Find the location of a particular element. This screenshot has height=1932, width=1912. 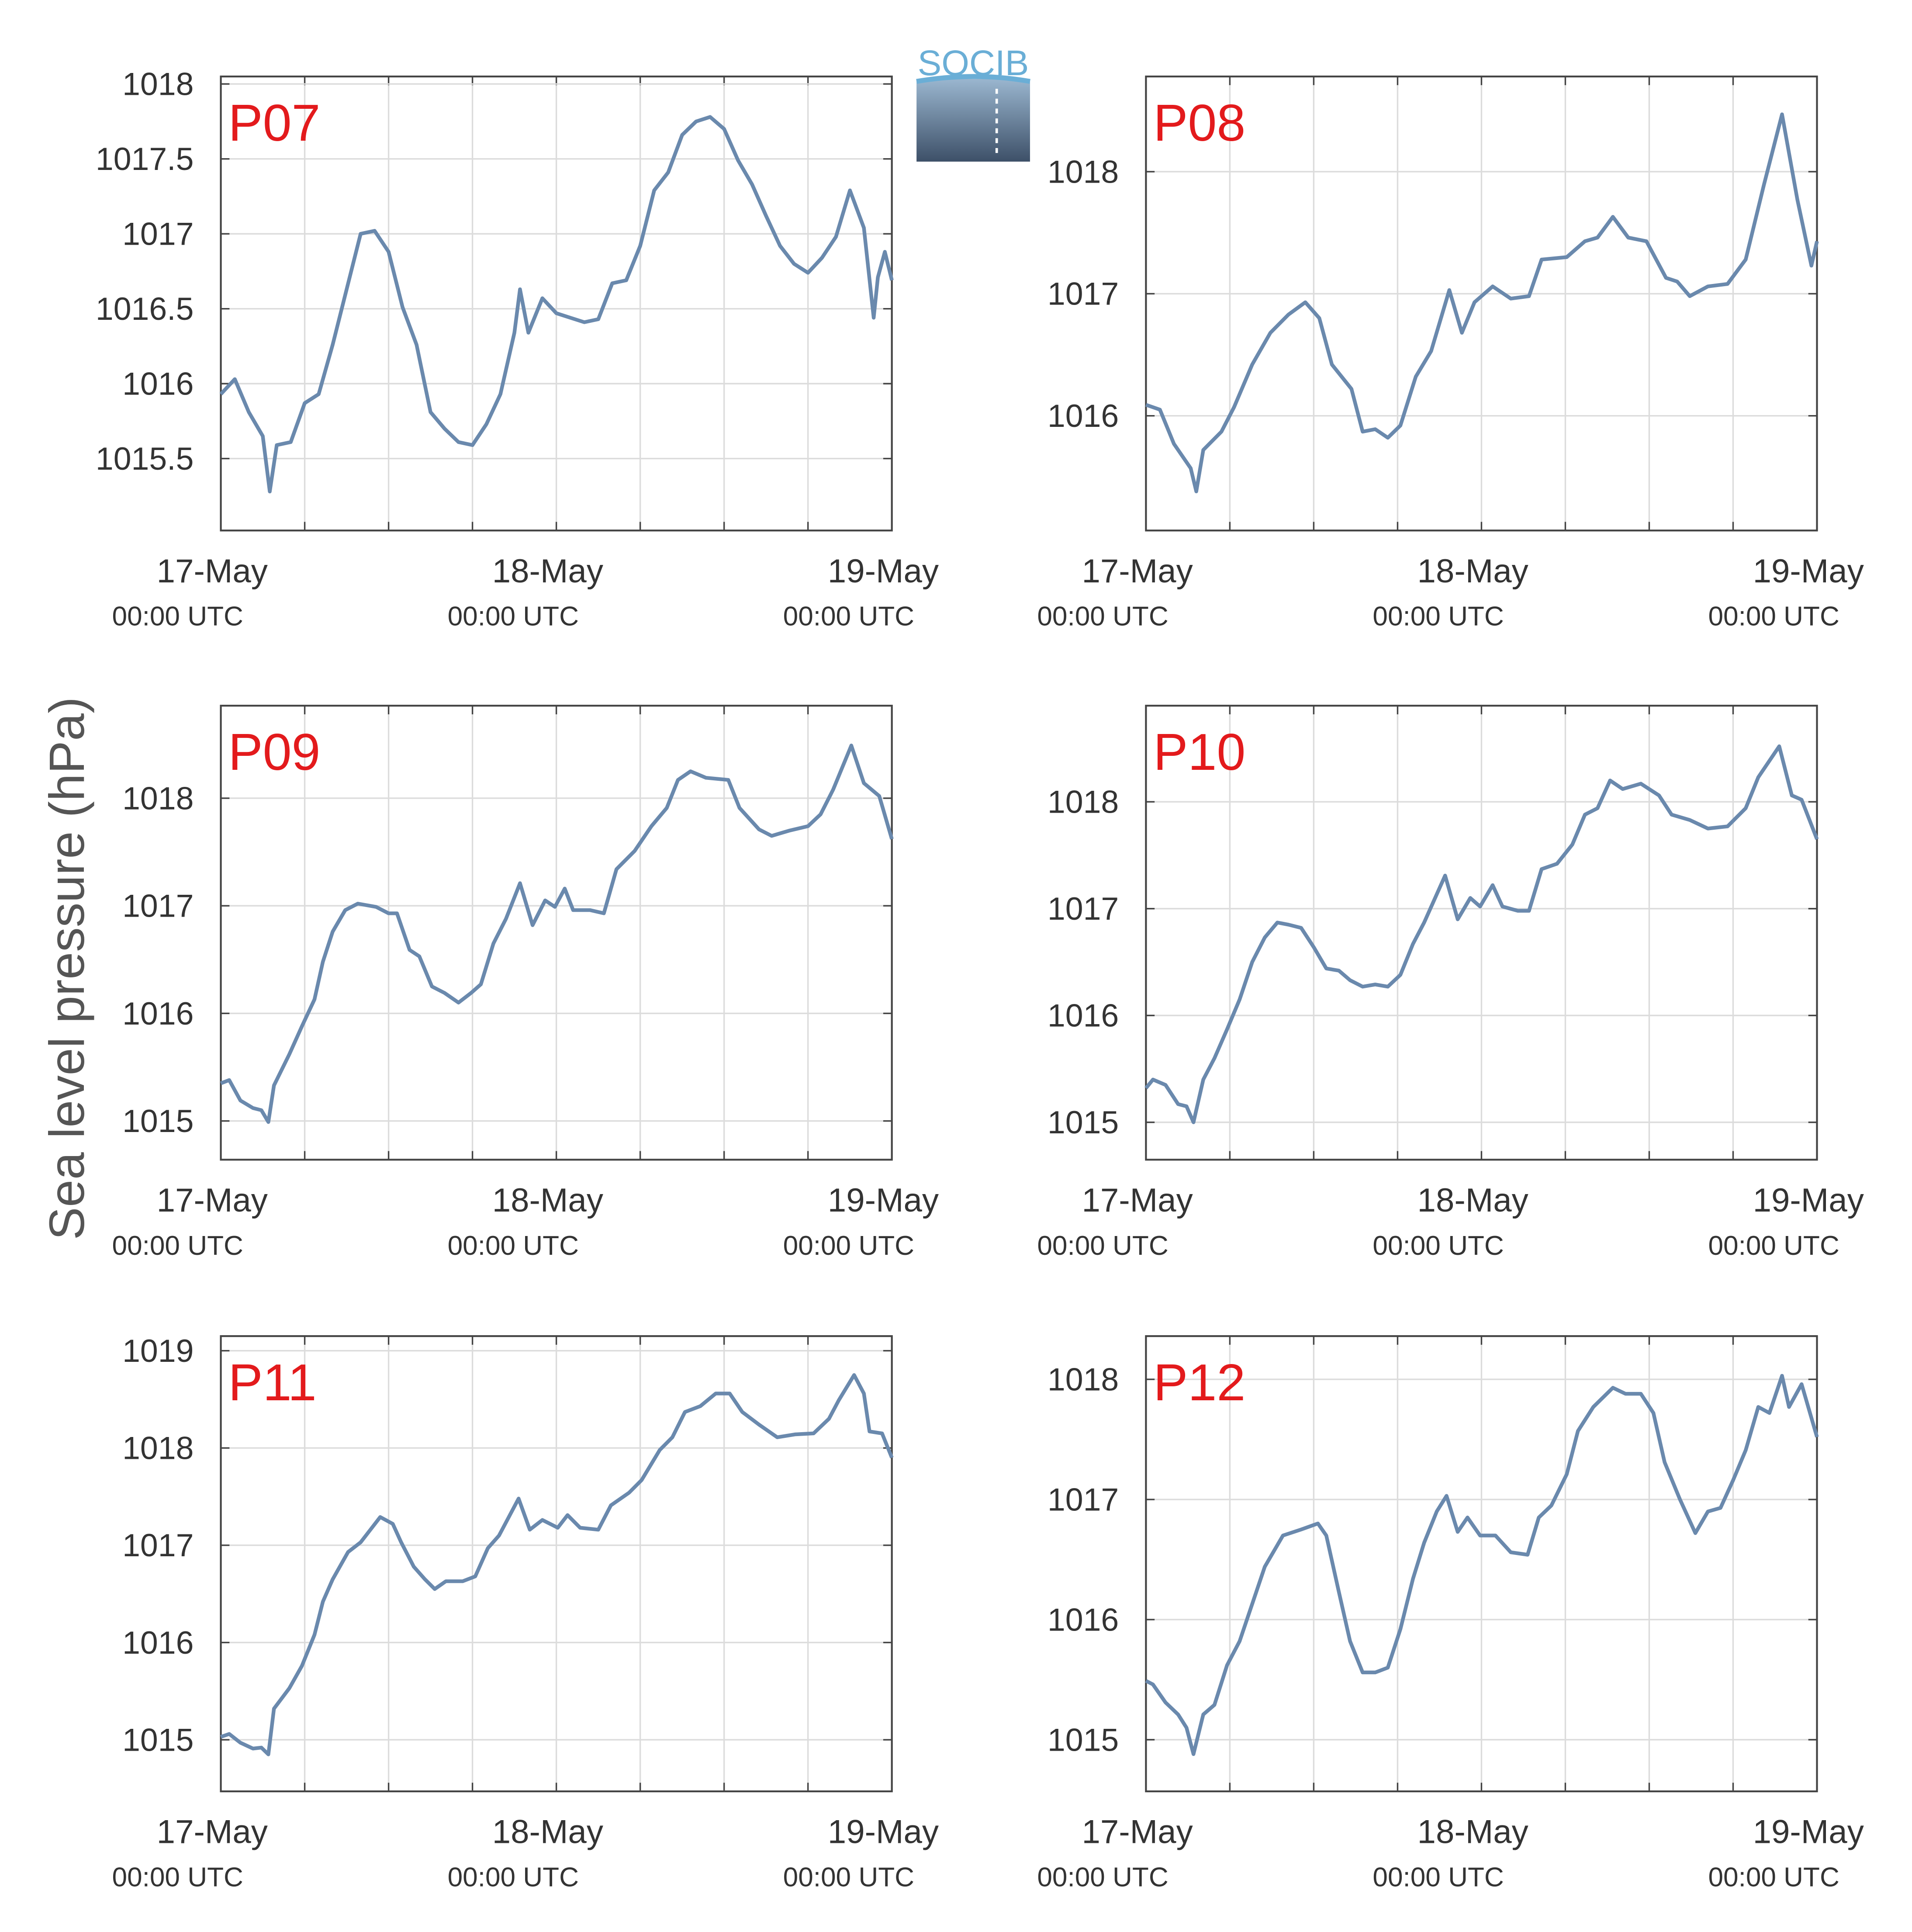

logo: SOCIB is located at coordinates (973, 102).